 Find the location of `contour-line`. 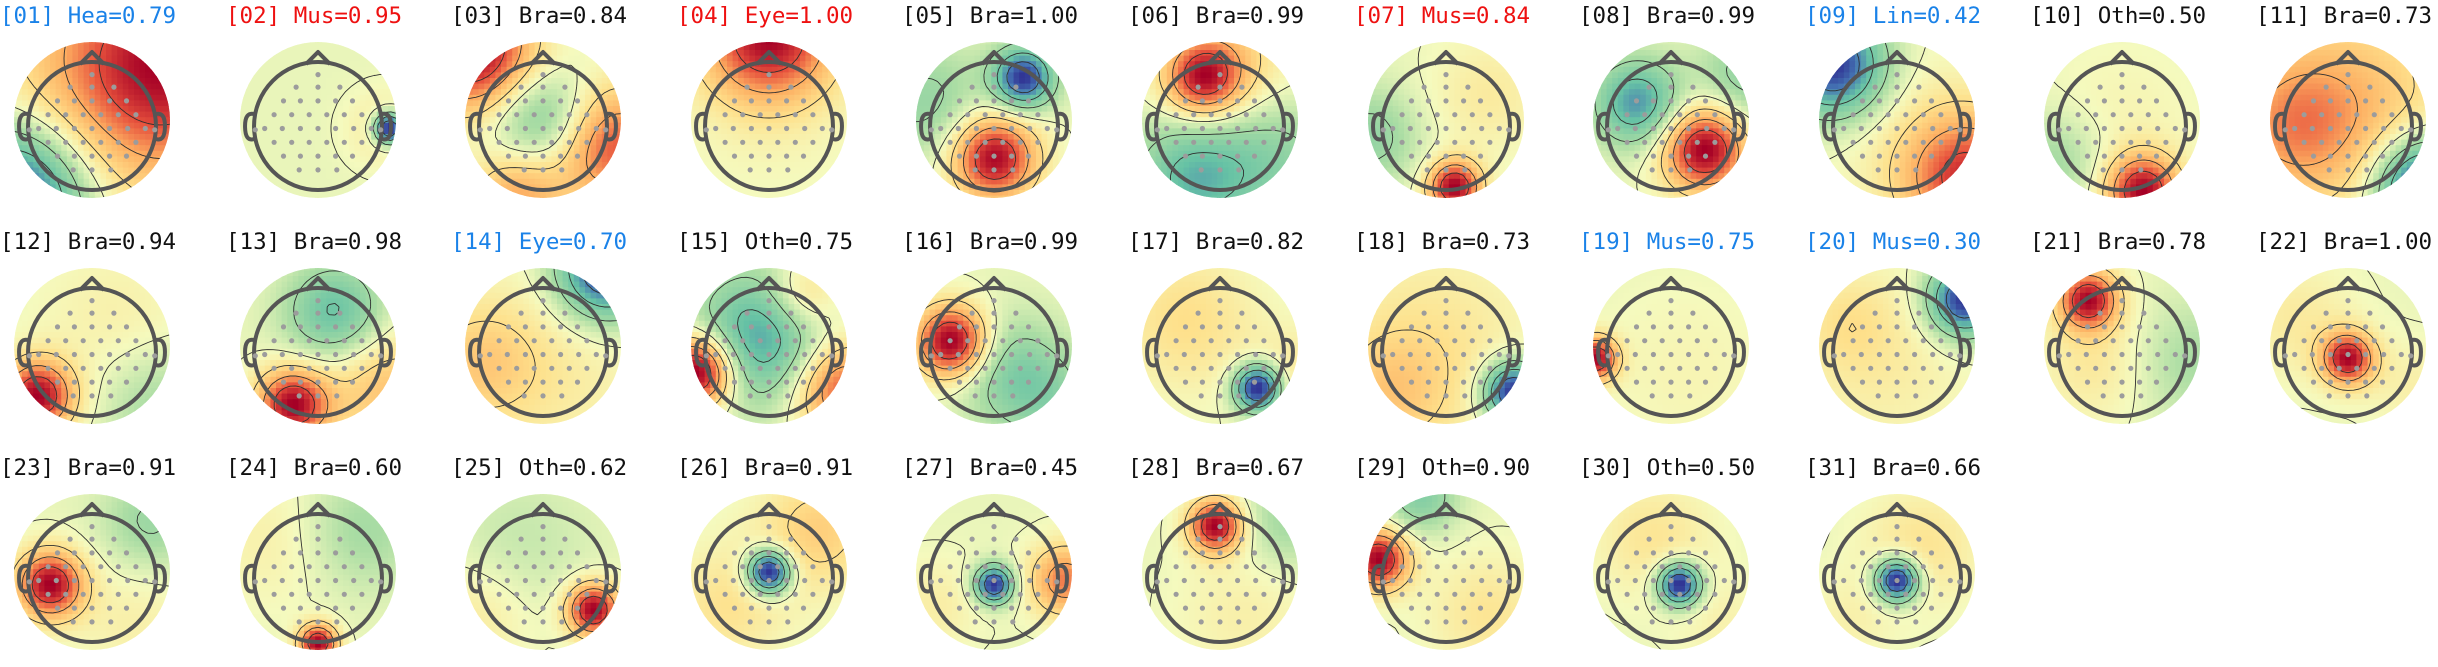

contour-line is located at coordinates (1940, 317).